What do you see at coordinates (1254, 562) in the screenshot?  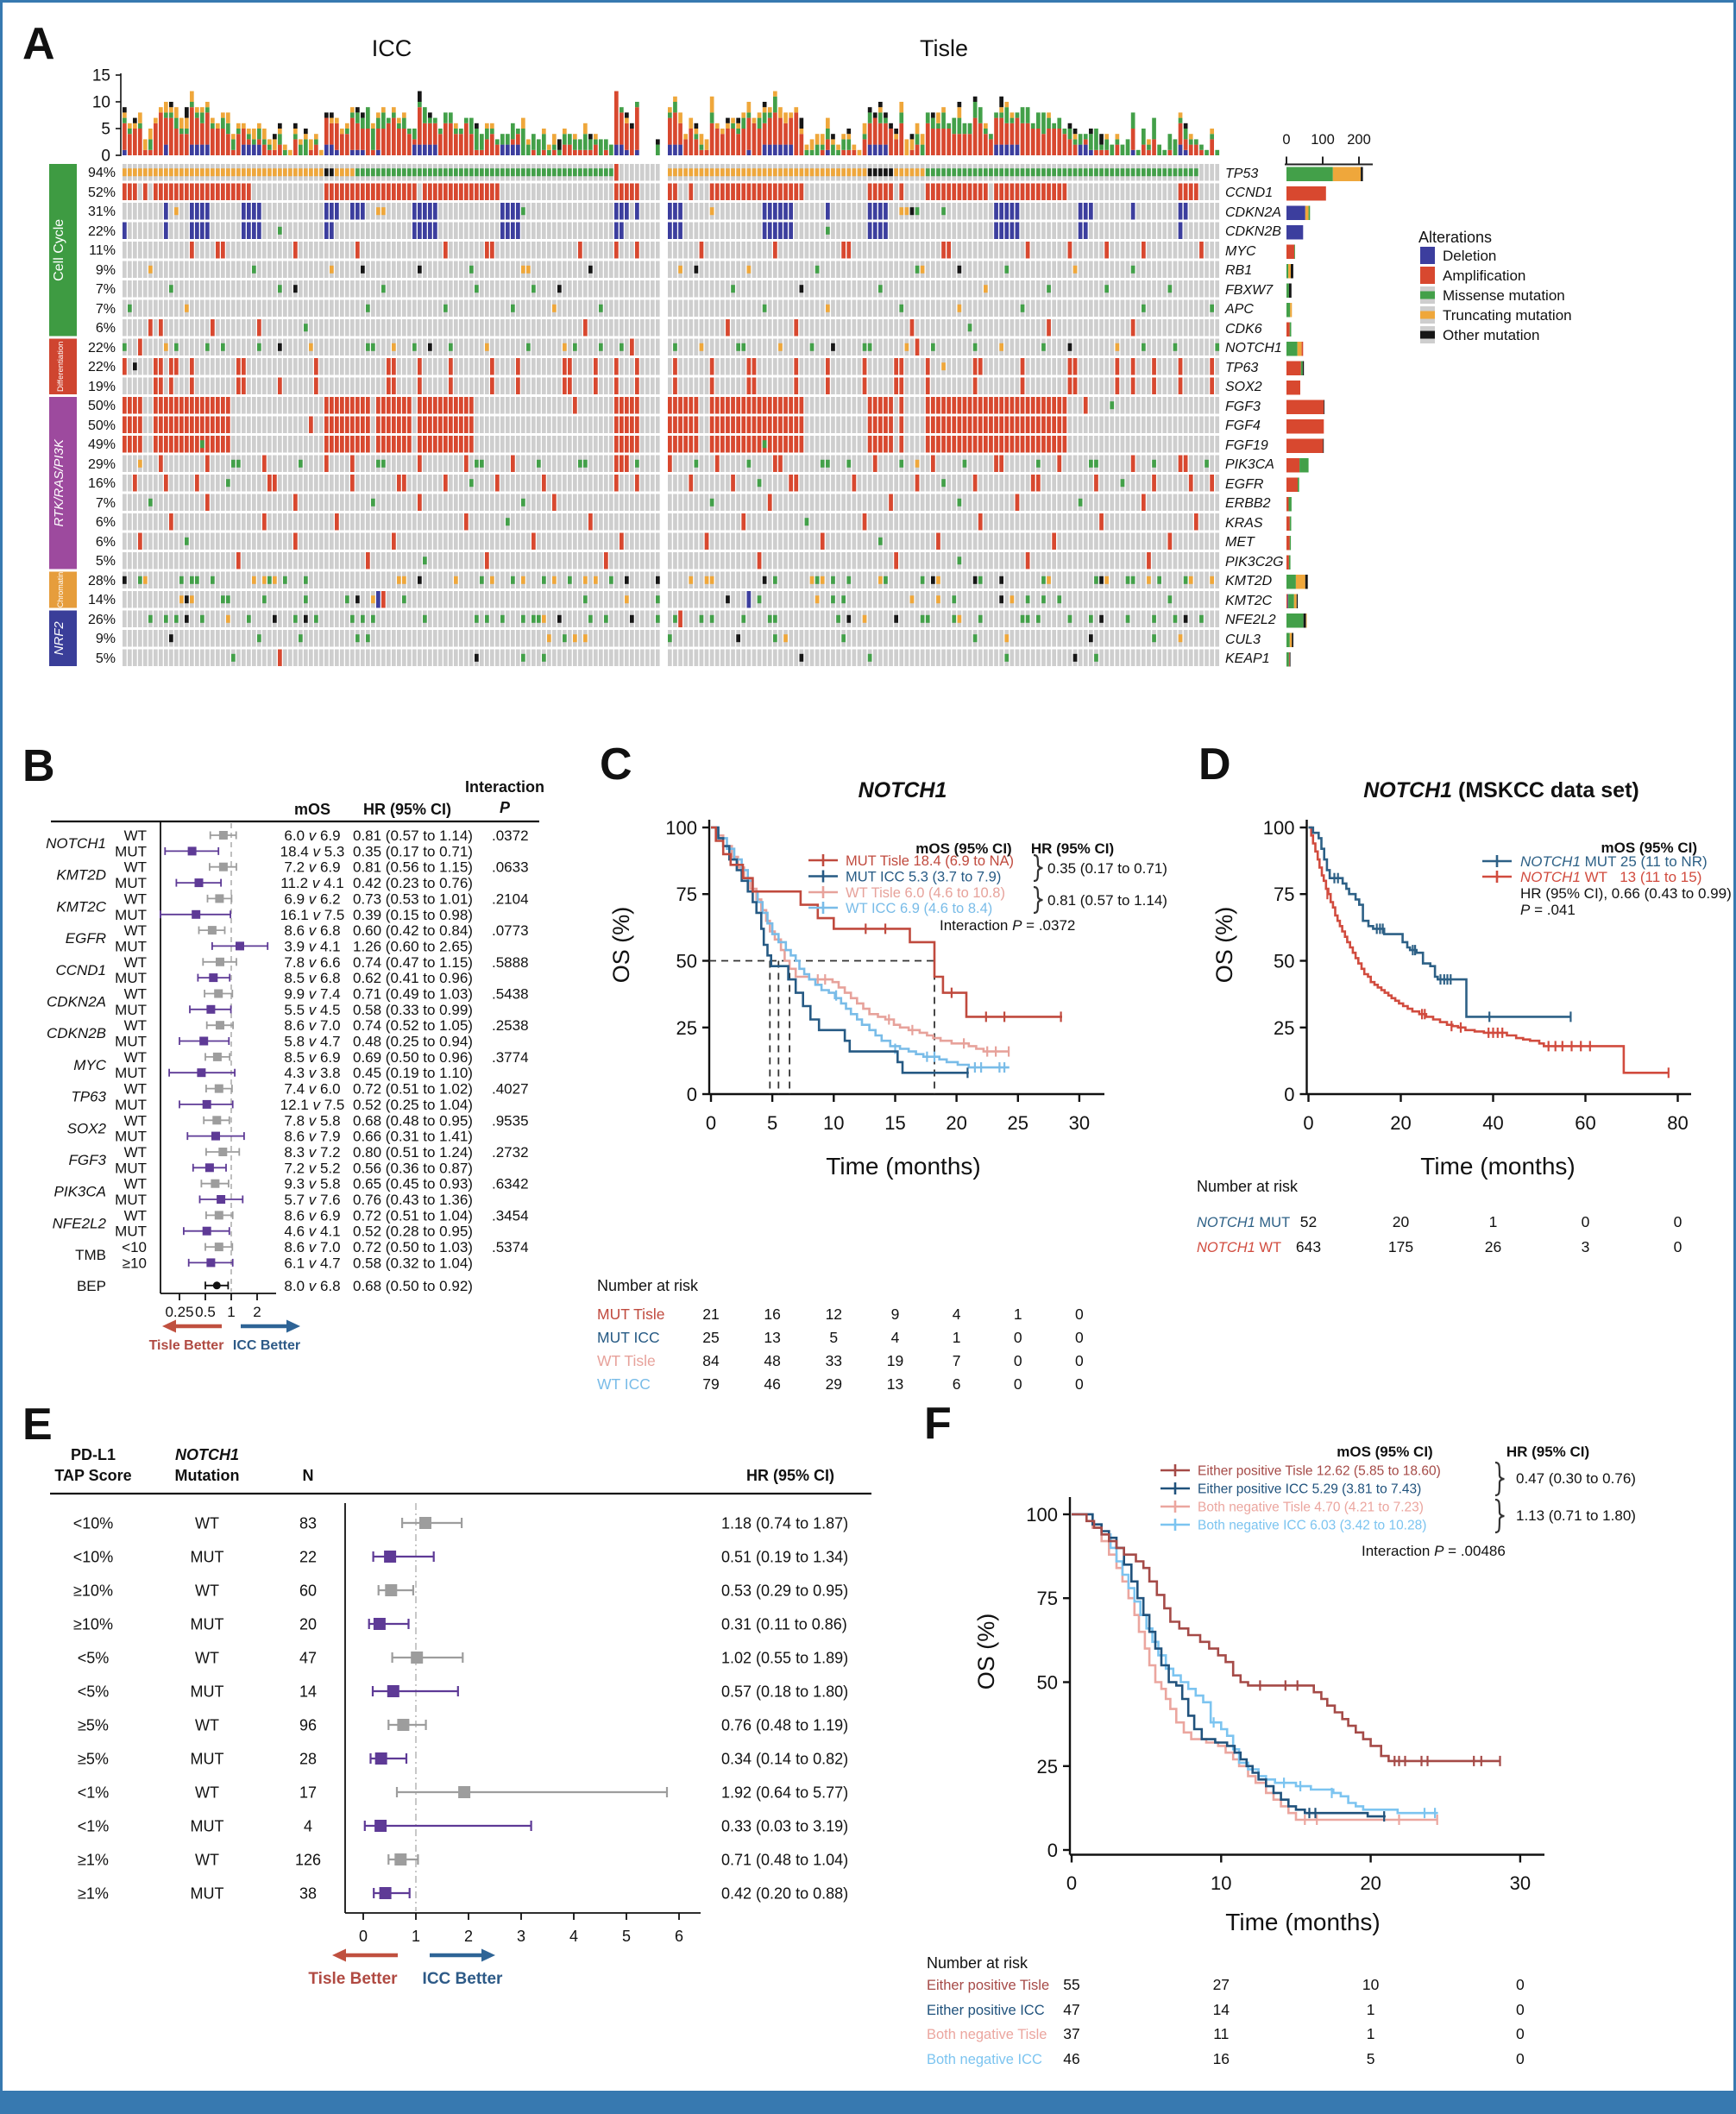 I see `svg-text: PIK3C2G` at bounding box center [1254, 562].